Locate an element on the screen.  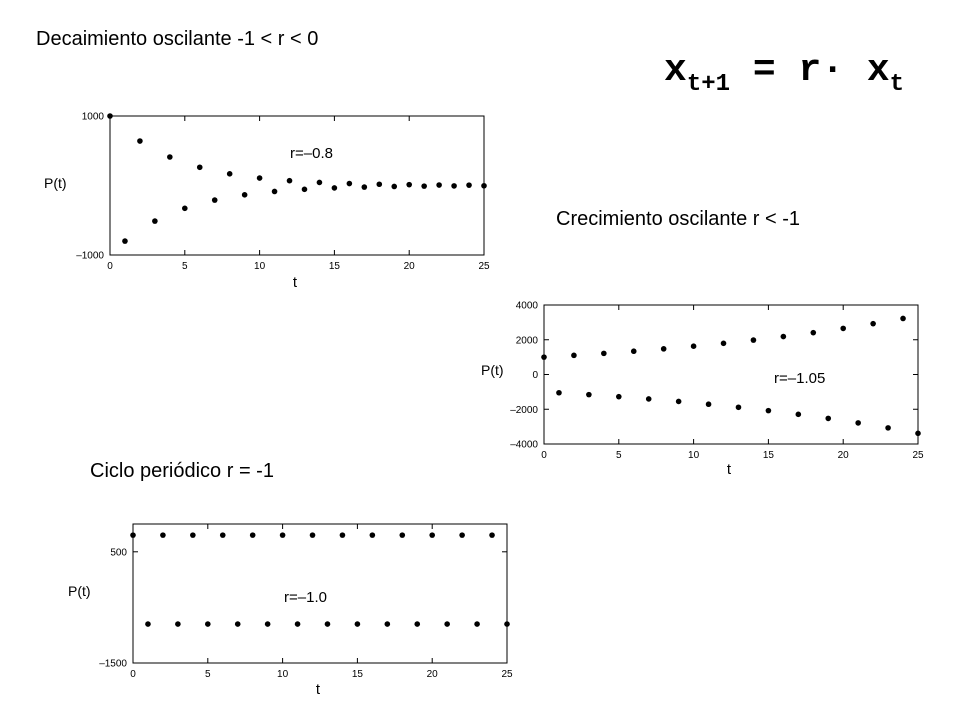
cycle-y-tick-label: 500 is located at coordinates (118, 552).